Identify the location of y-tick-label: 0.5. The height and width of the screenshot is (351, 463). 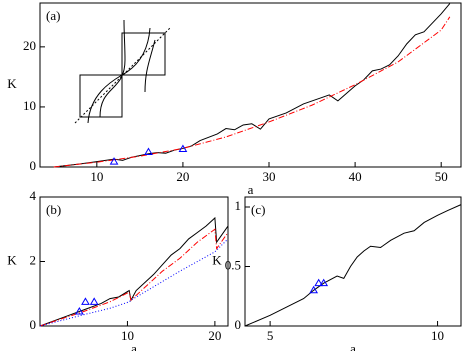
(233, 264).